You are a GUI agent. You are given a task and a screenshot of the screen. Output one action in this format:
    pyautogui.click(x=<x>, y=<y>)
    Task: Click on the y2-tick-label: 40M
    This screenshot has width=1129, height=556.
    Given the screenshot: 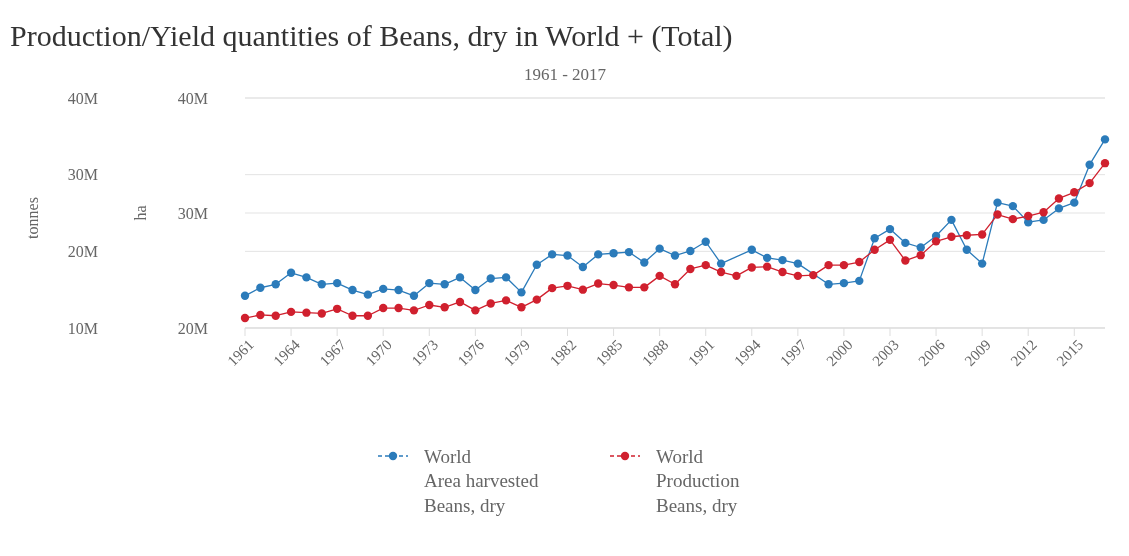 What is the action you would take?
    pyautogui.click(x=192, y=98)
    